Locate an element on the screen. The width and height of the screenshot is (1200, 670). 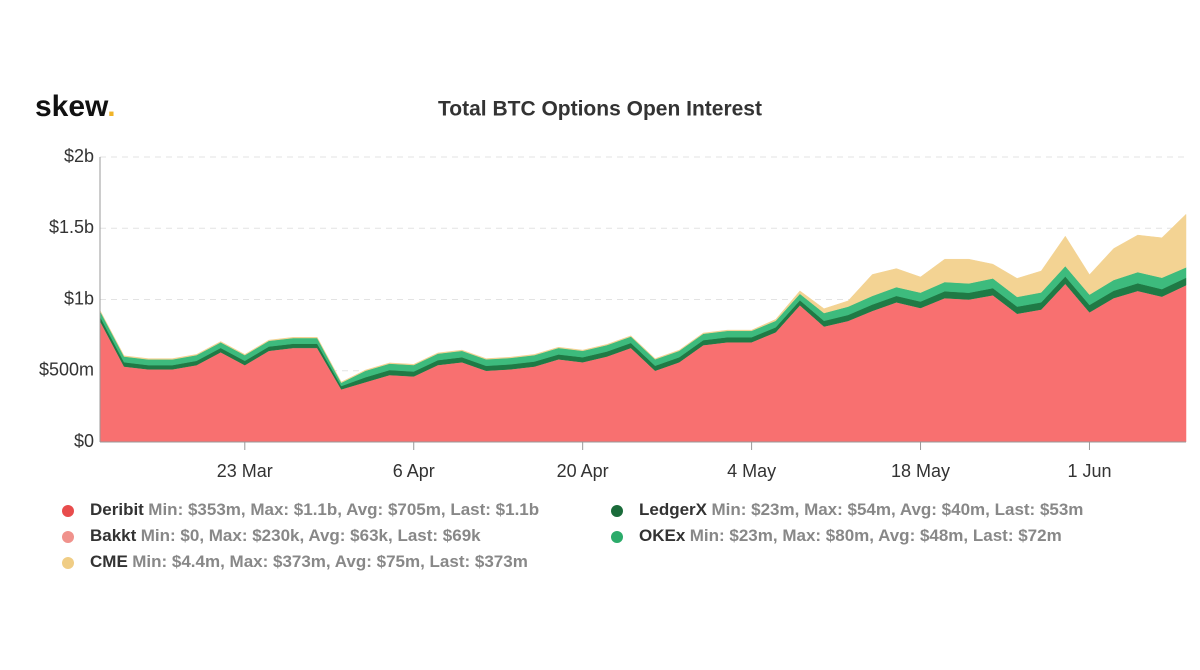
y-tick-label: $1b is located at coordinates (79, 298).